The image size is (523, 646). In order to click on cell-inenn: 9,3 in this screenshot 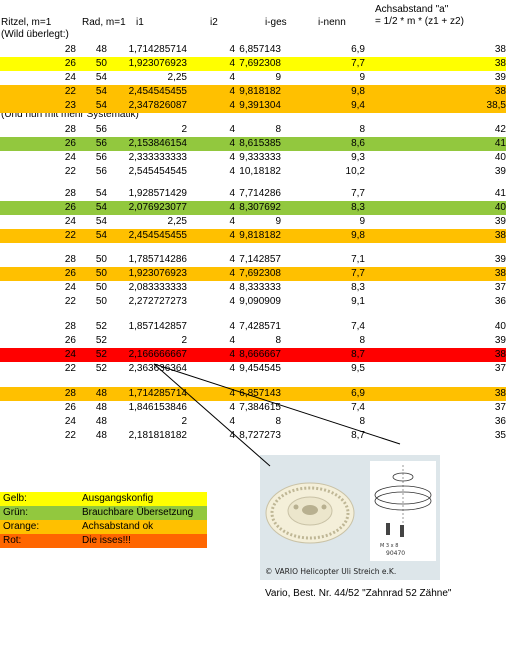, I will do `click(358, 157)`.